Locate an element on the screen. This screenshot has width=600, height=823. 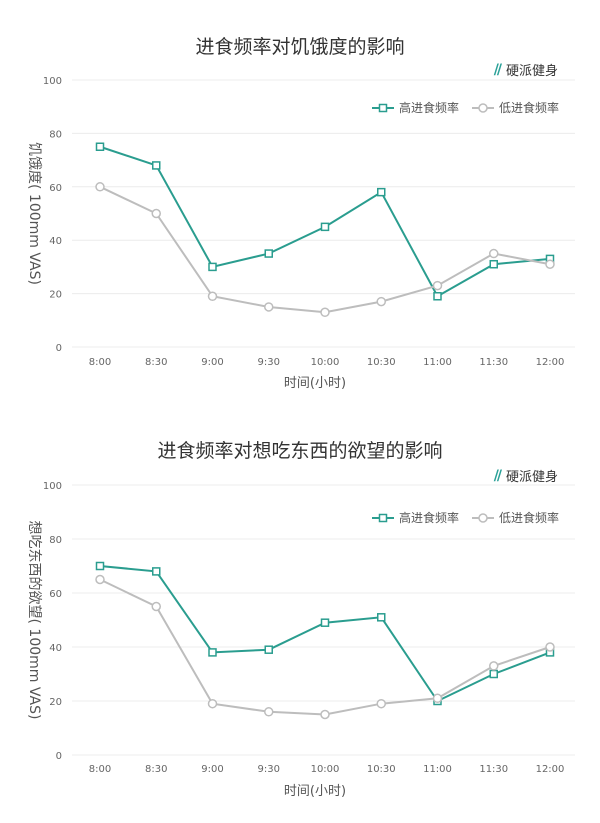
chart-title: 进食频率对想吃东西的欲望的影响 is located at coordinates (300, 451).